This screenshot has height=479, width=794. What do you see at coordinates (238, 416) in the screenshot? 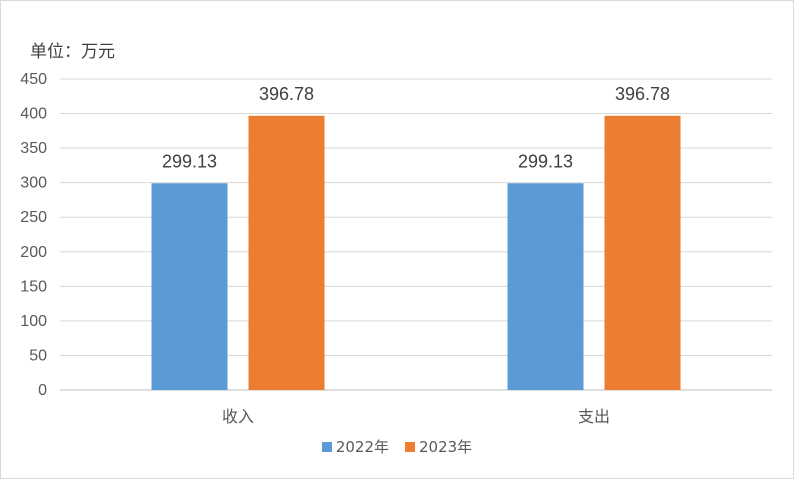
I see `category-label: 收入` at bounding box center [238, 416].